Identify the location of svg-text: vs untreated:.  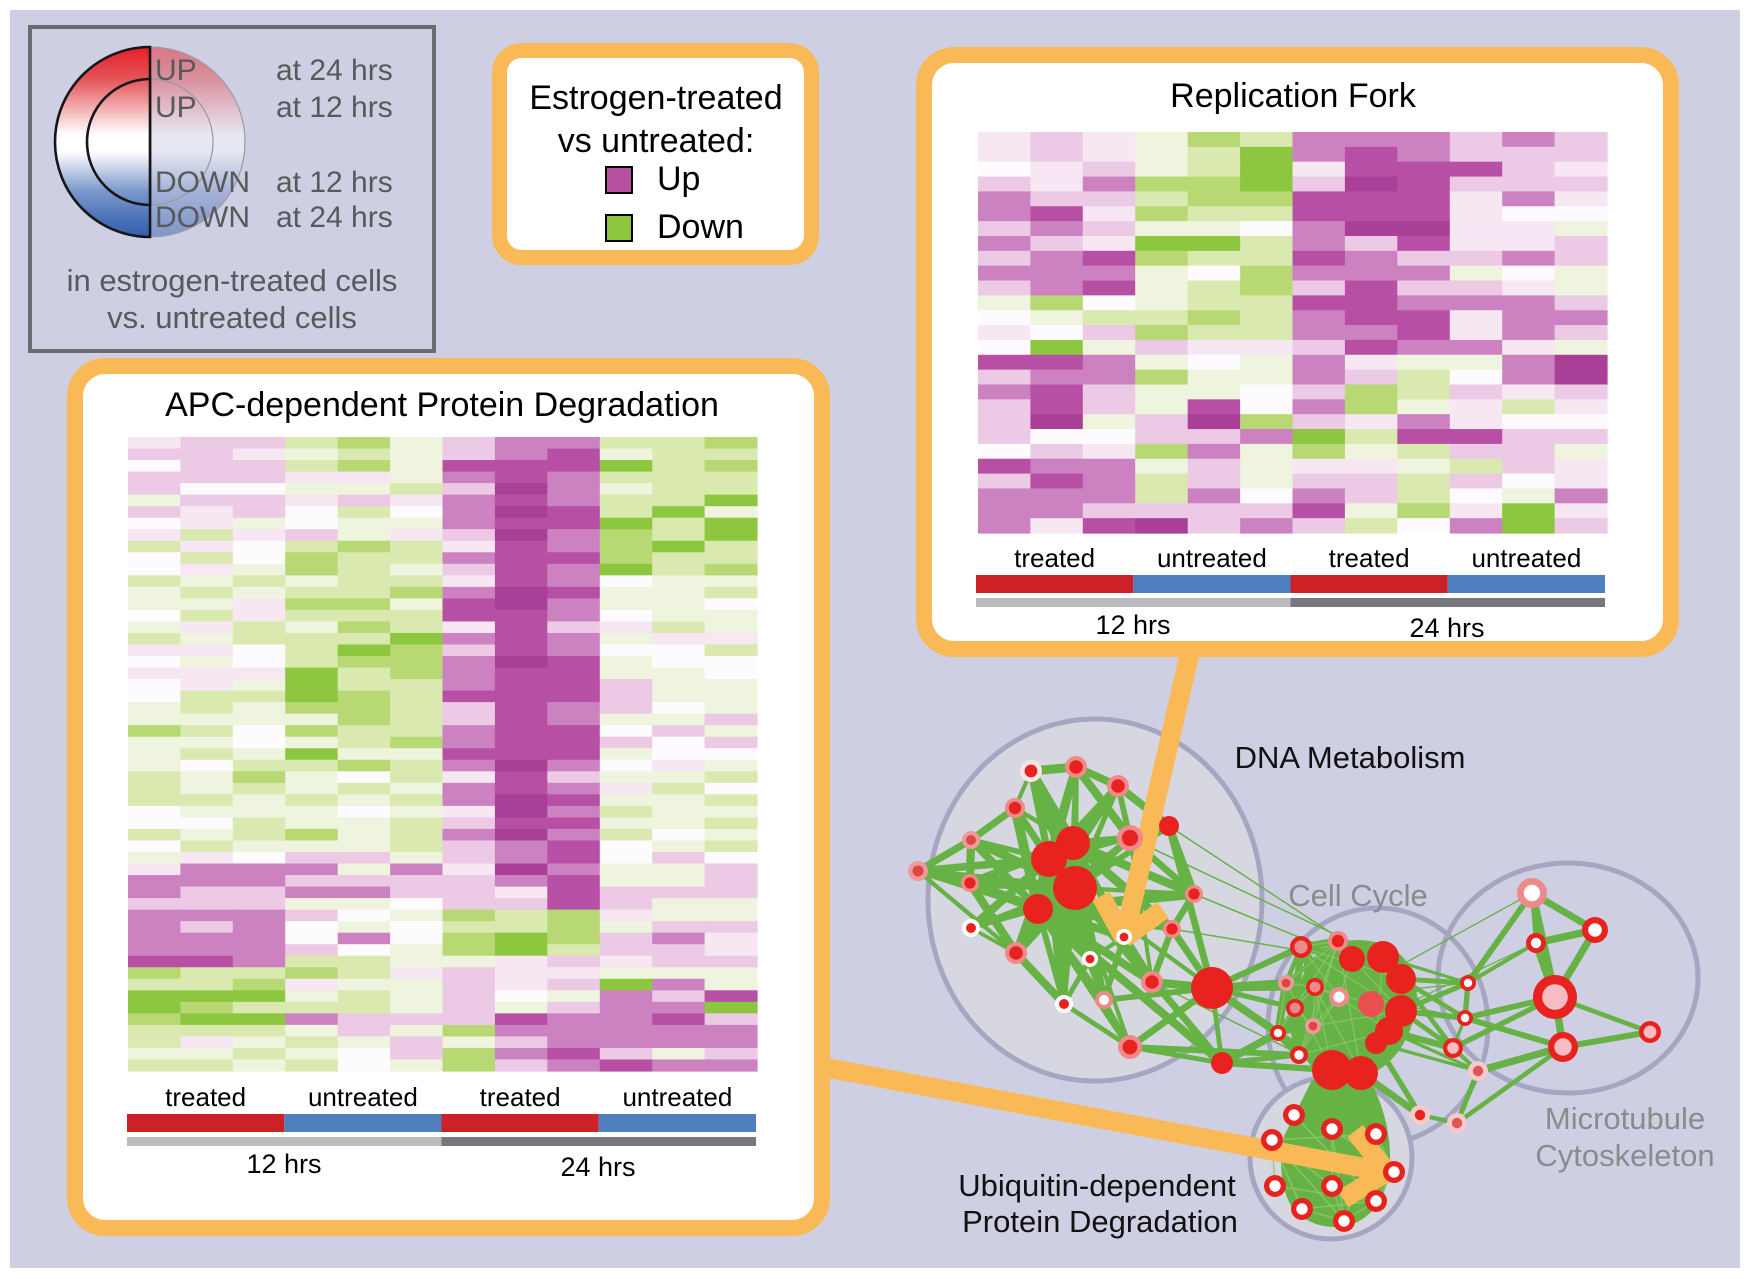
(656, 141).